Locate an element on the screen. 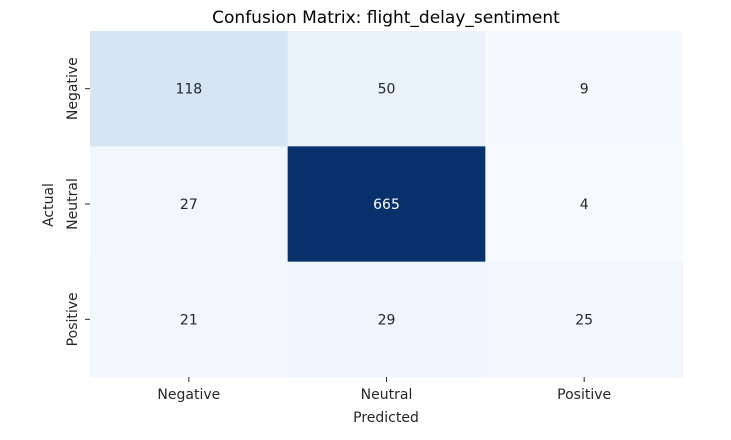  y-tick-label-2: Positive is located at coordinates (73, 319).